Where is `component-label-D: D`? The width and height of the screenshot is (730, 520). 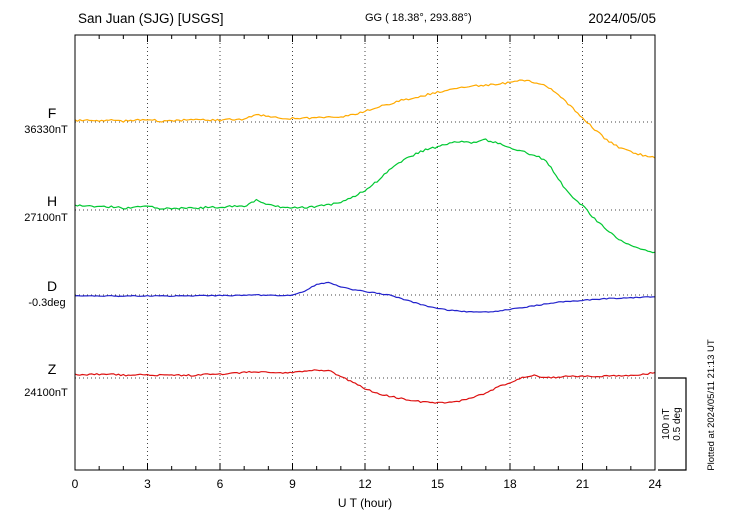 component-label-D: D is located at coordinates (52, 286).